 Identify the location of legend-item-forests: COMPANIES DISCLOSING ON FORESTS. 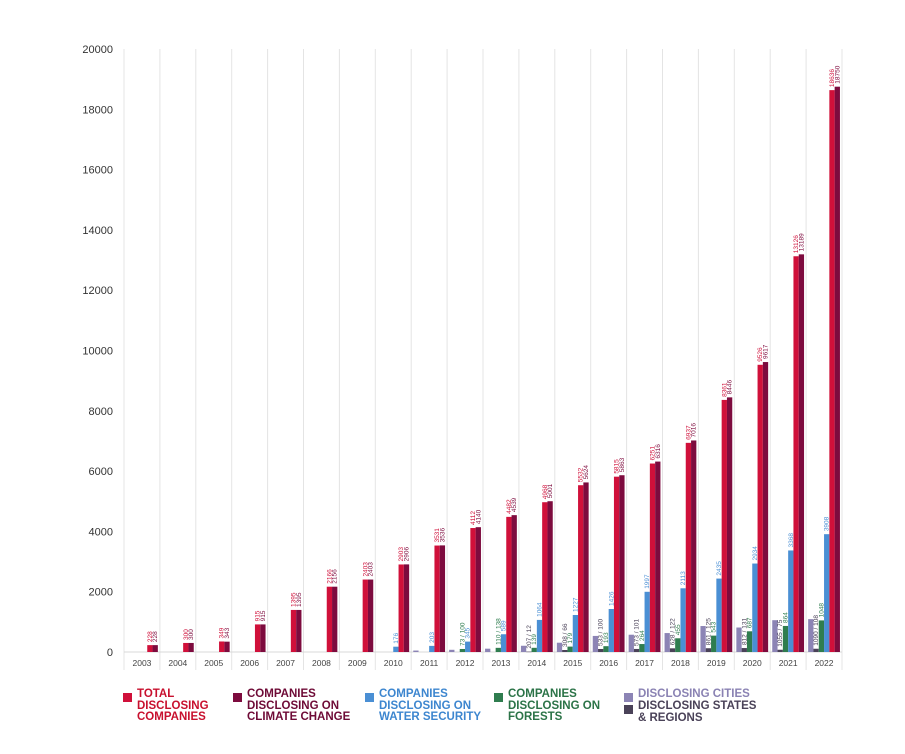
(547, 706).